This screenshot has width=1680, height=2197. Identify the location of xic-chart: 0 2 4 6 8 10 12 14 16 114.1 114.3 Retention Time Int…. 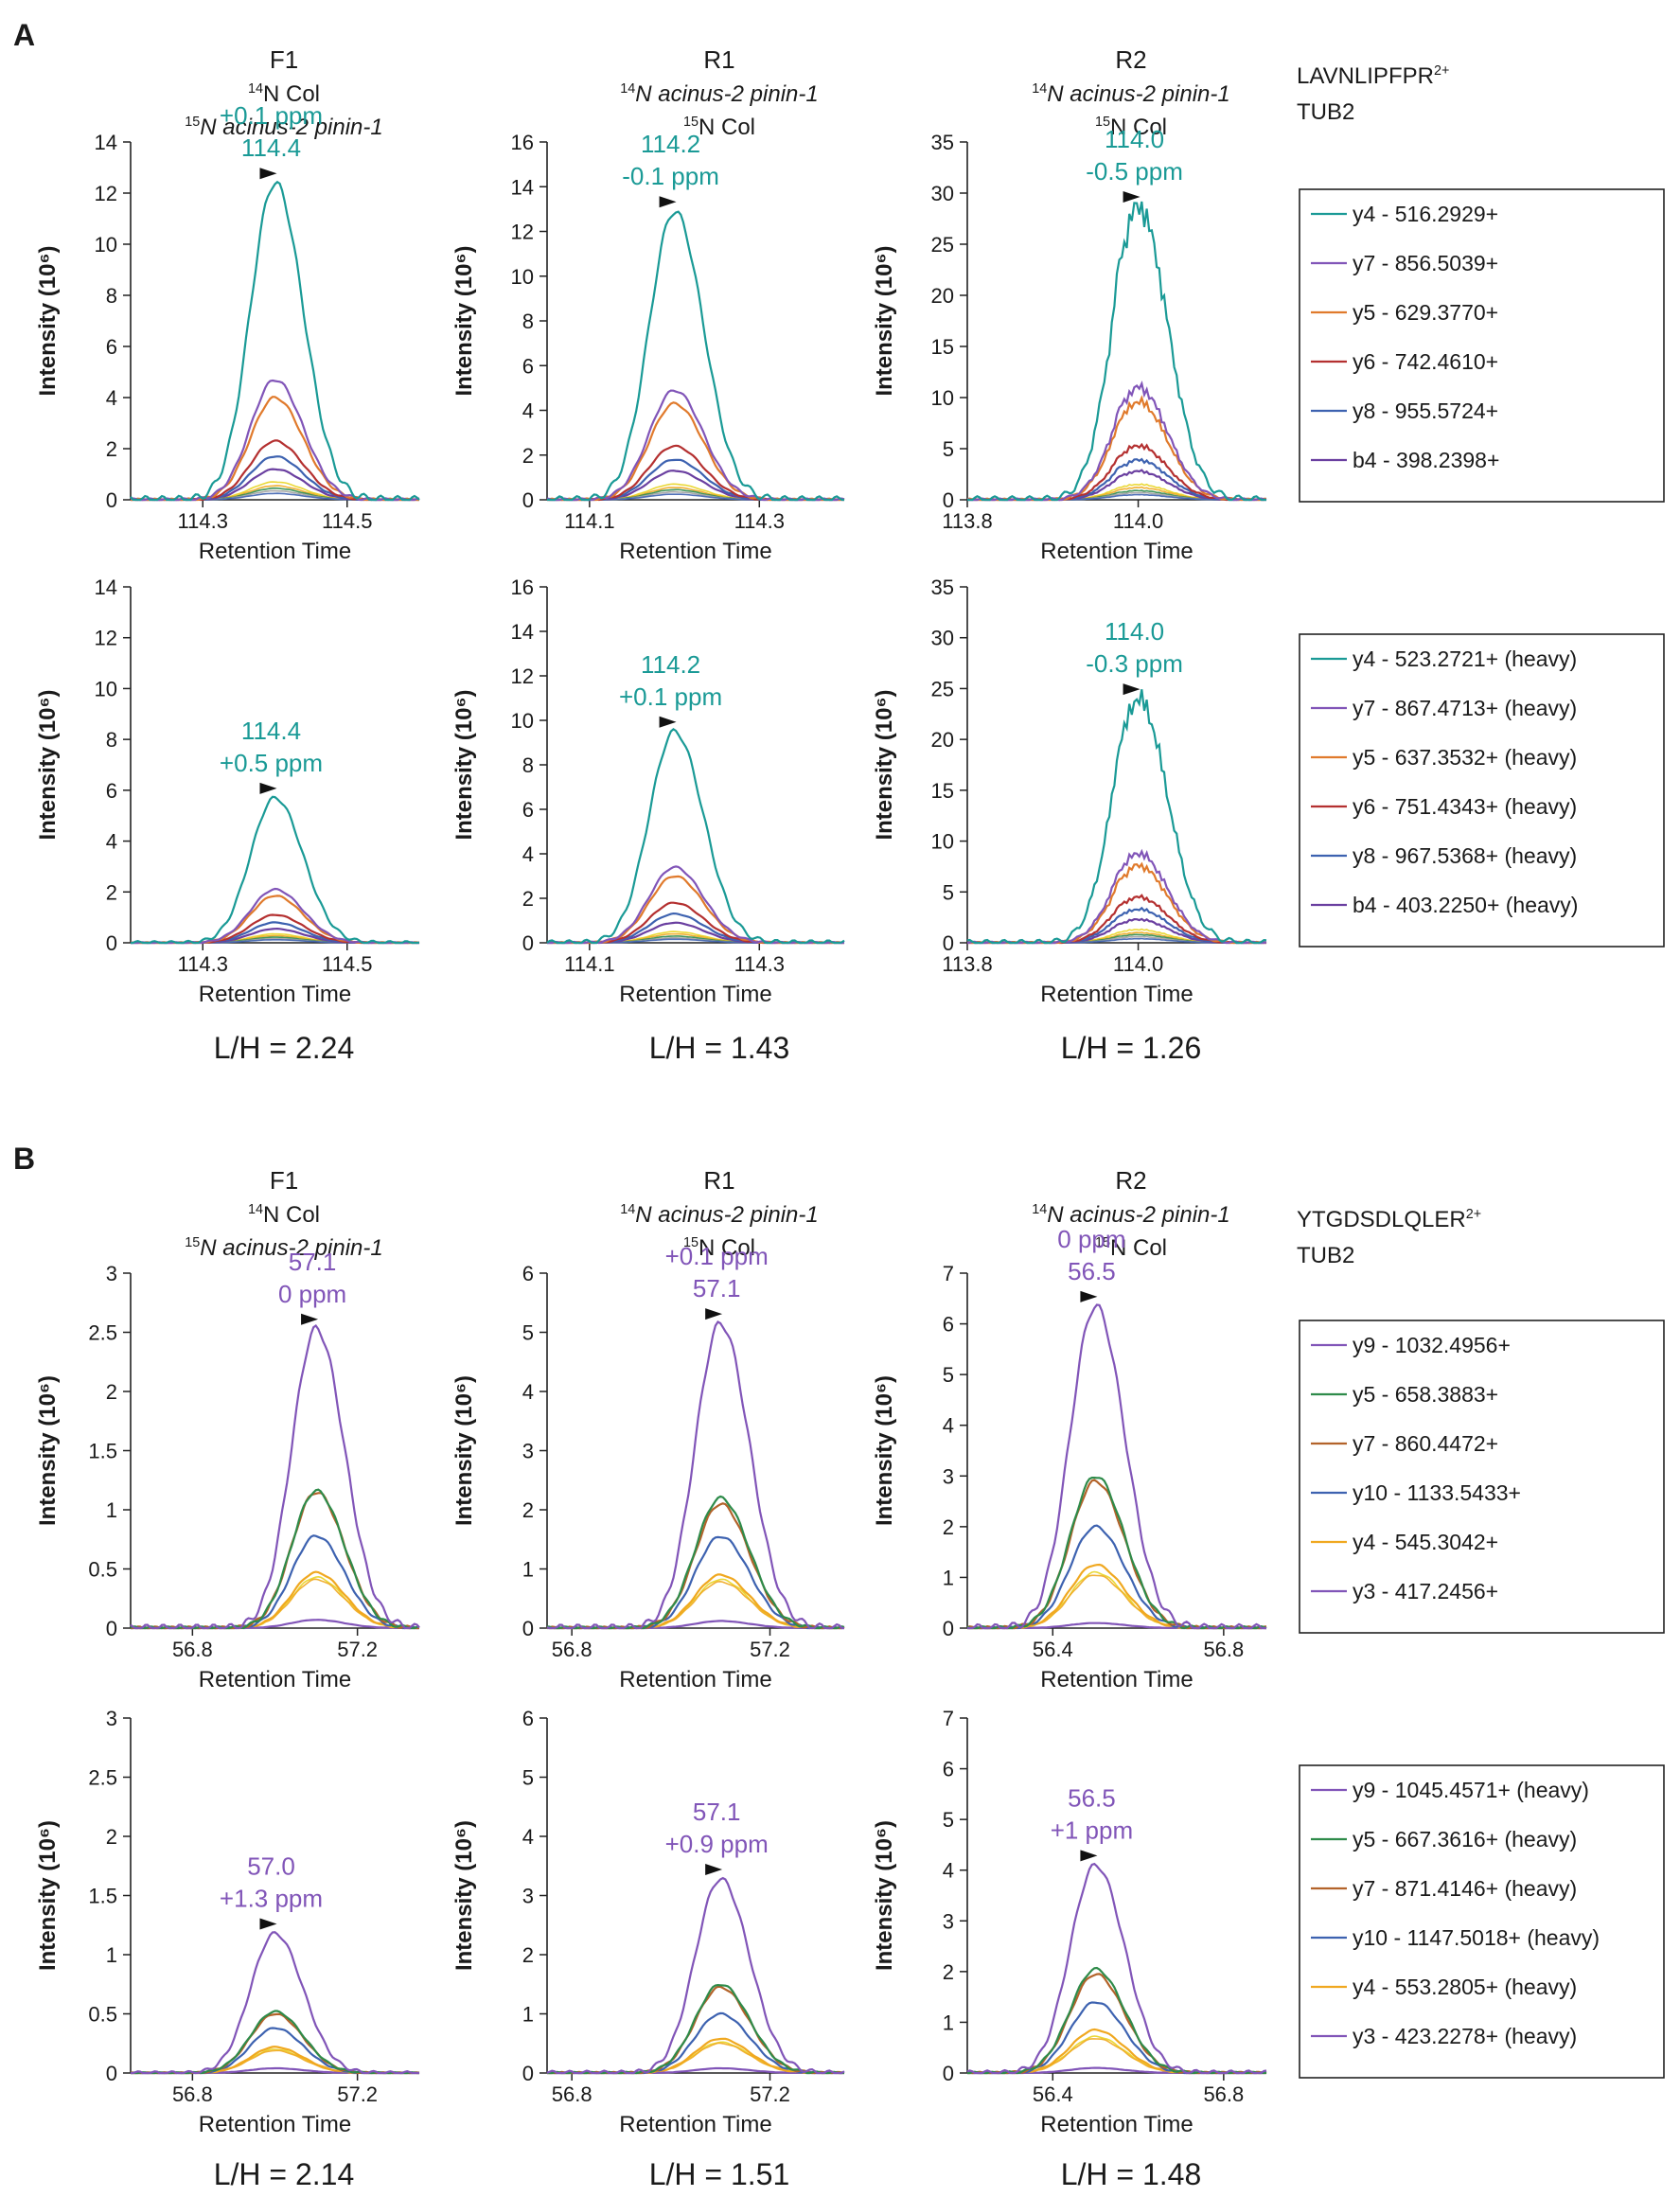
(648, 347).